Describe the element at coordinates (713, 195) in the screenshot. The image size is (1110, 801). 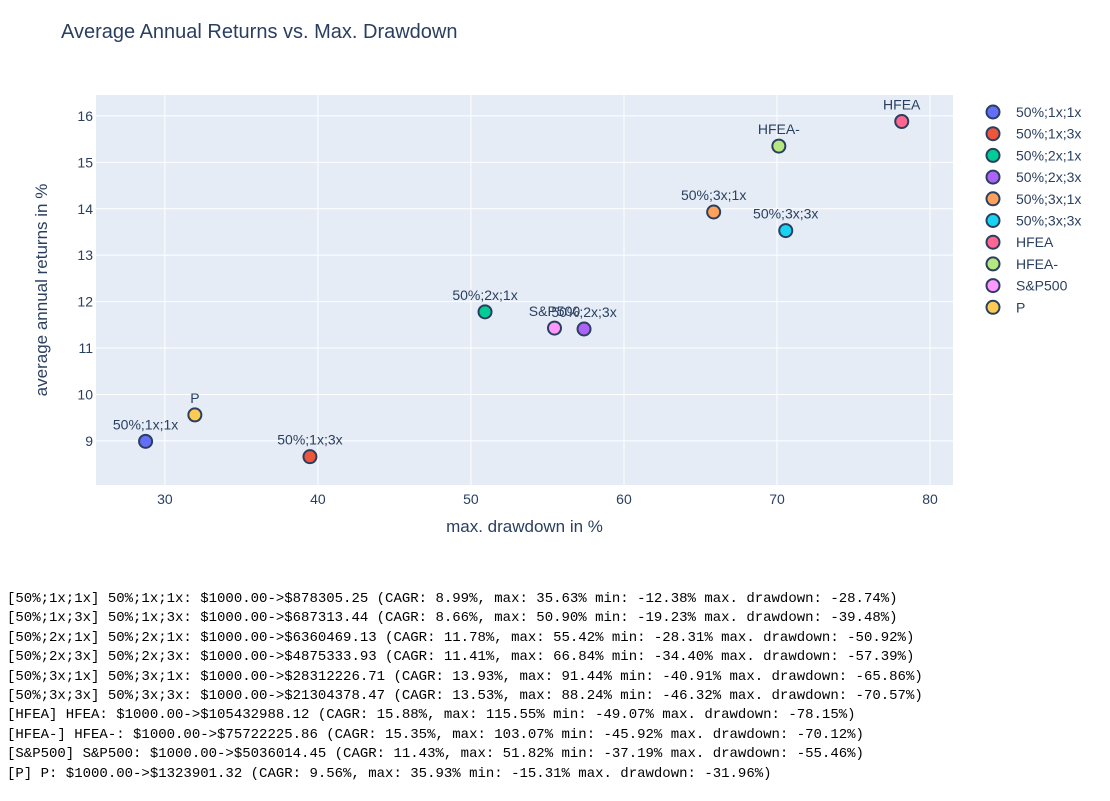
I see `data-label: 50%;3x;1x` at that location.